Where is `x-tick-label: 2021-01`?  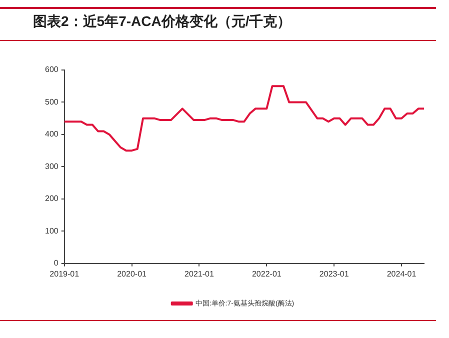 x-tick-label: 2021-01 is located at coordinates (199, 273).